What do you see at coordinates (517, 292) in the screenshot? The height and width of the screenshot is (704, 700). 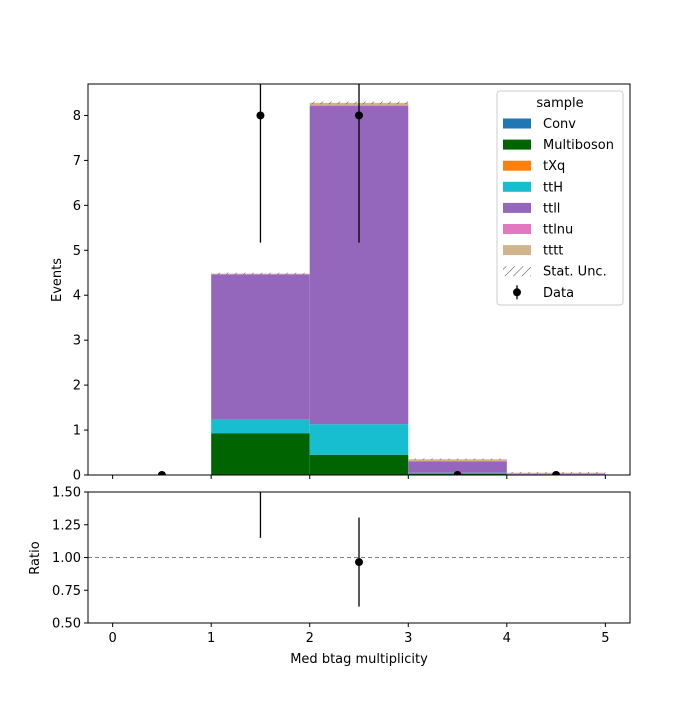 I see `legend-swatch-data` at bounding box center [517, 292].